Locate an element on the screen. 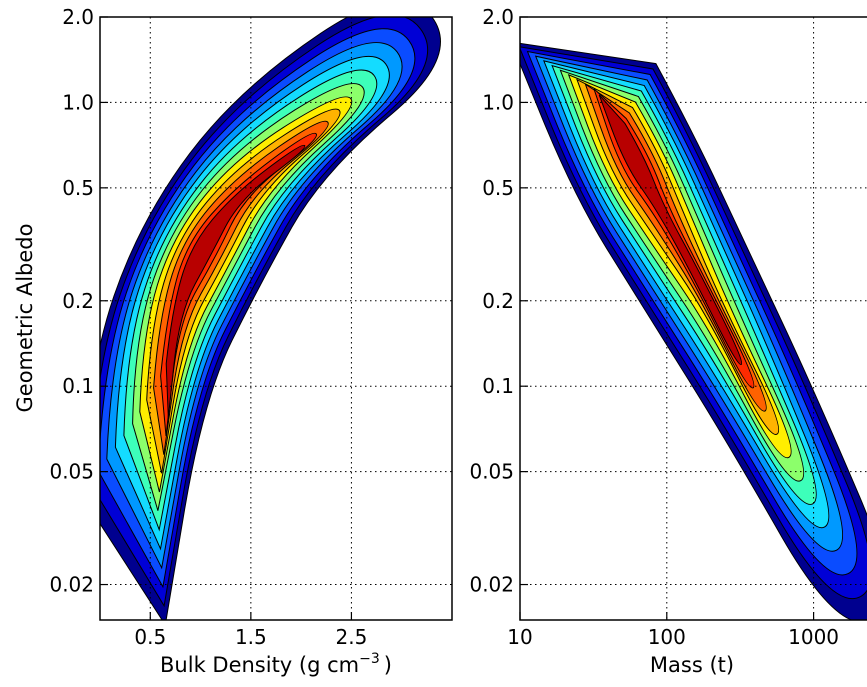 The image size is (867, 687). x-tick-label: 2.5 is located at coordinates (352, 637).